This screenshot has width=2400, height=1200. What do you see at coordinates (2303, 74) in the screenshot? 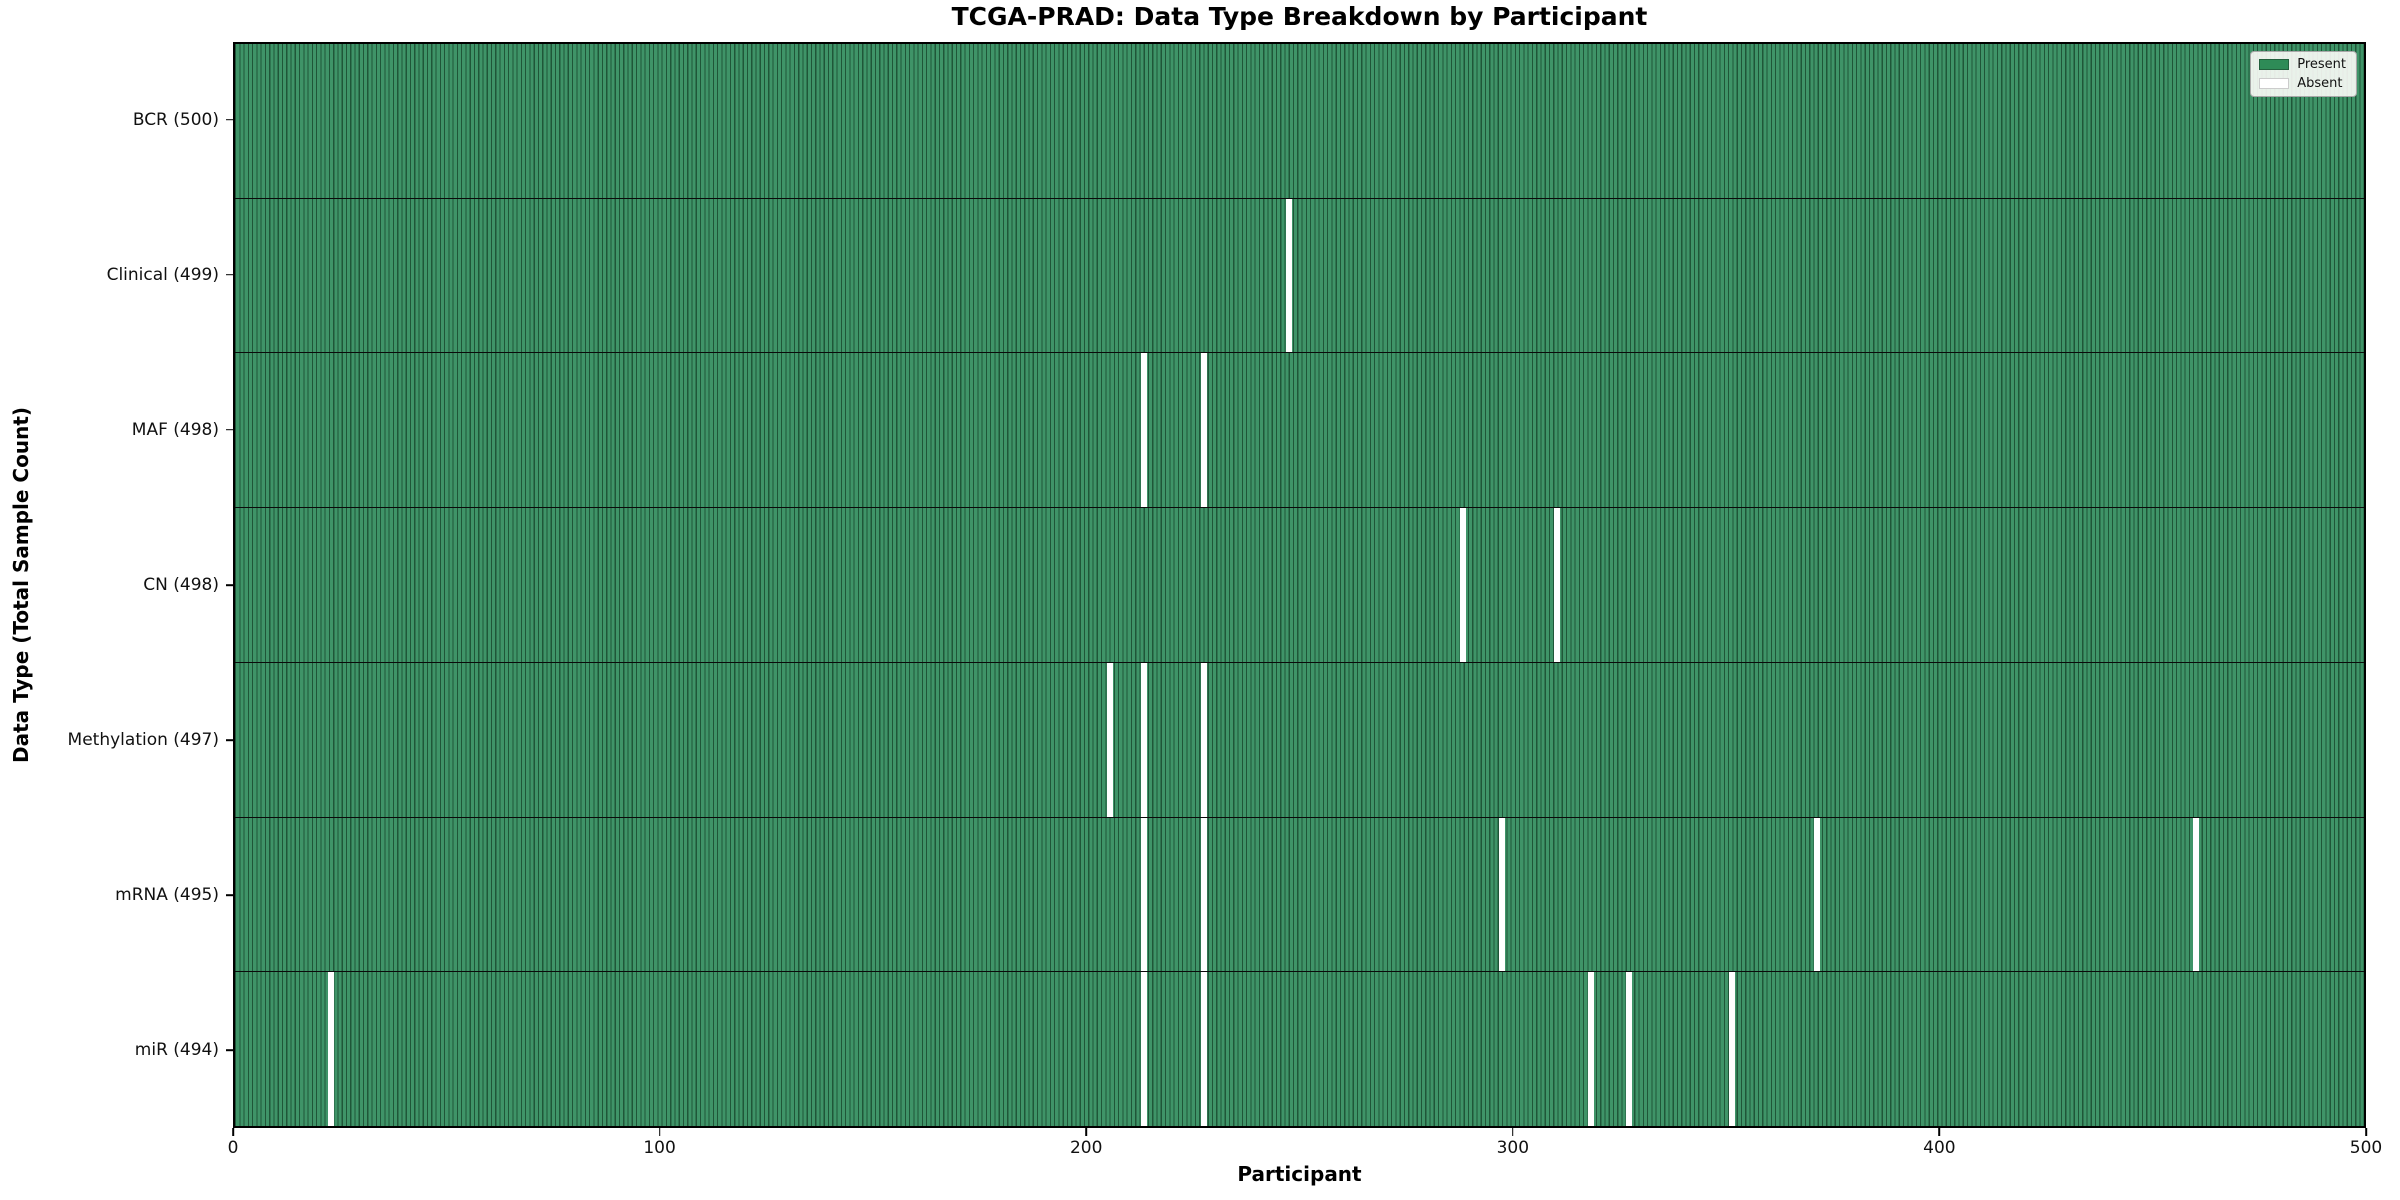
I see `legend: Present Absent` at bounding box center [2303, 74].